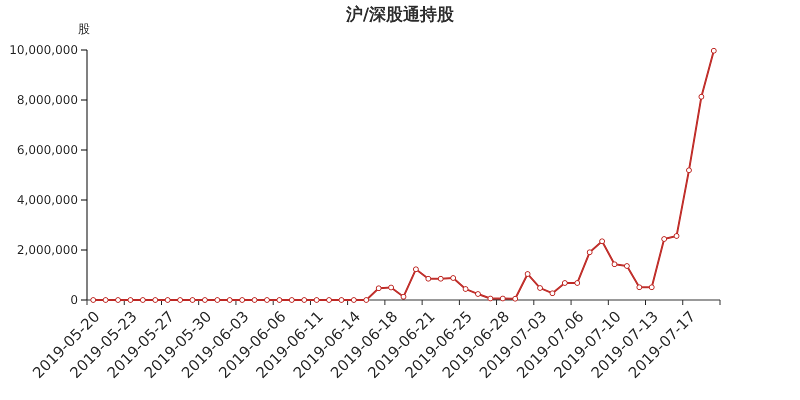 The width and height of the screenshot is (800, 400). I want to click on y-axis-title: 股, so click(84, 29).